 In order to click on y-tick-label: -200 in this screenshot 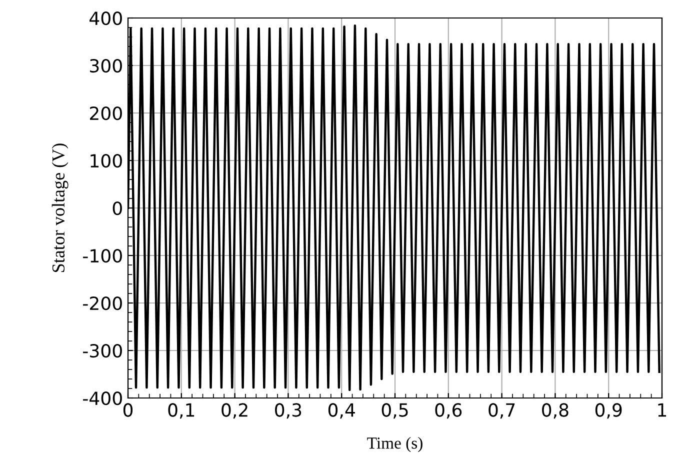, I will do `click(102, 303)`.